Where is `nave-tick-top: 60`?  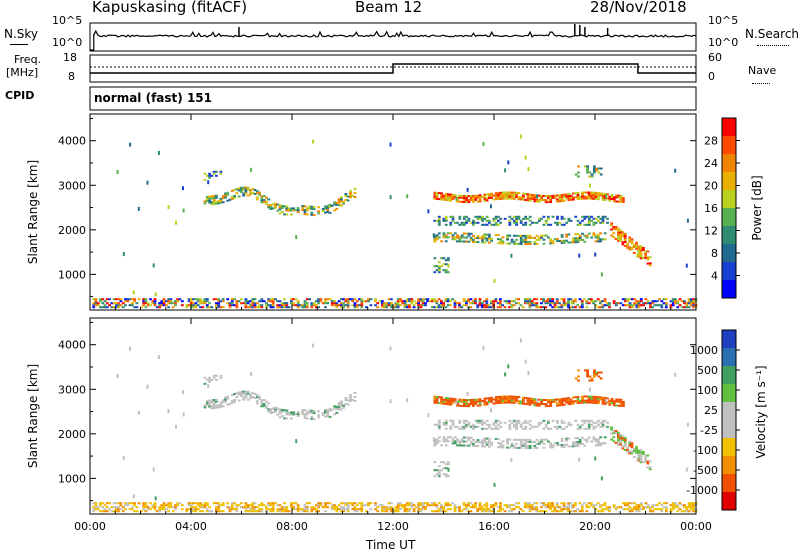
nave-tick-top: 60 is located at coordinates (715, 57).